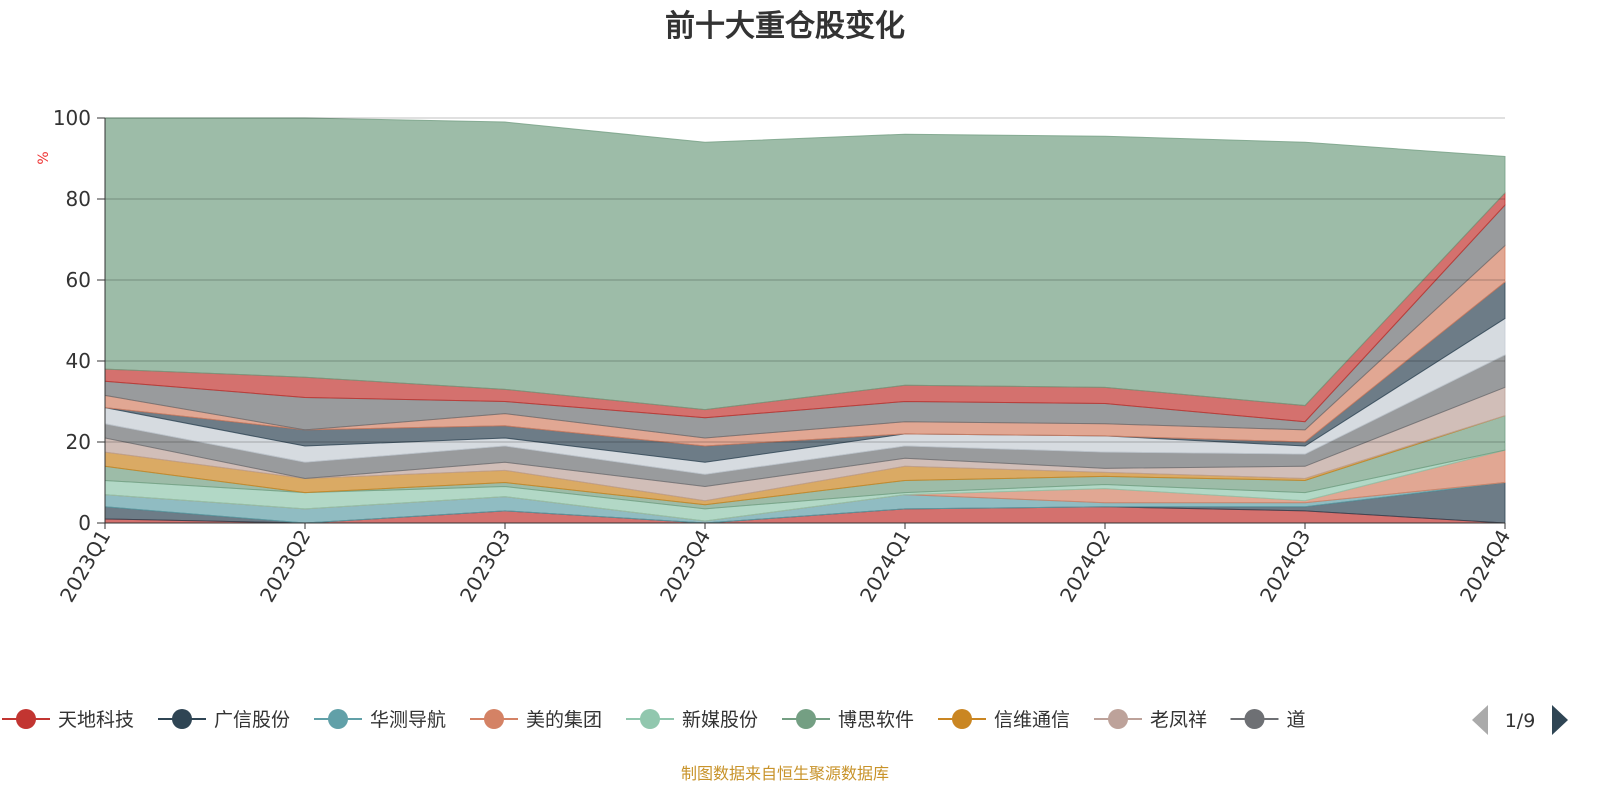 Image resolution: width=1600 pixels, height=800 pixels. Describe the element at coordinates (1268, 720) in the screenshot. I see `legend-item: 道` at that location.